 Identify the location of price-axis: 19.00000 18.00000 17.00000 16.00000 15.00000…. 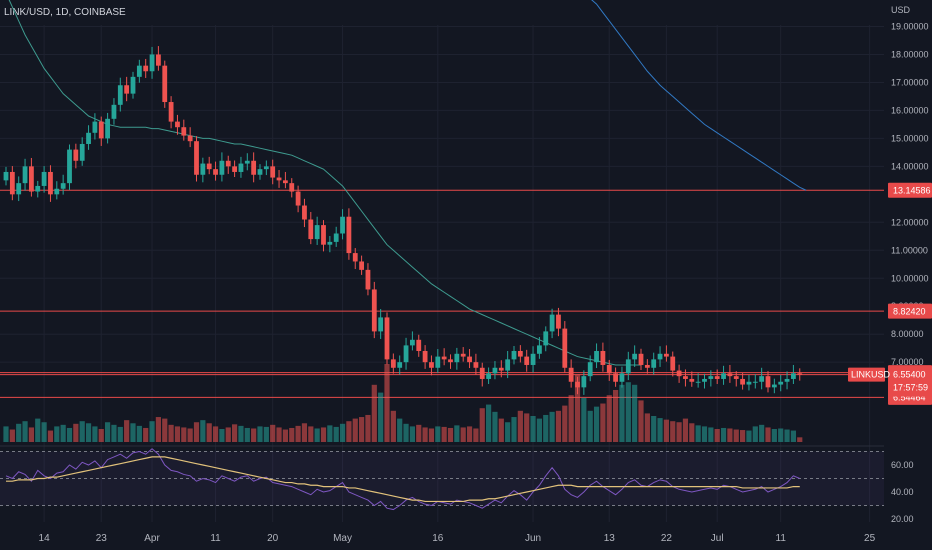
(910, 273).